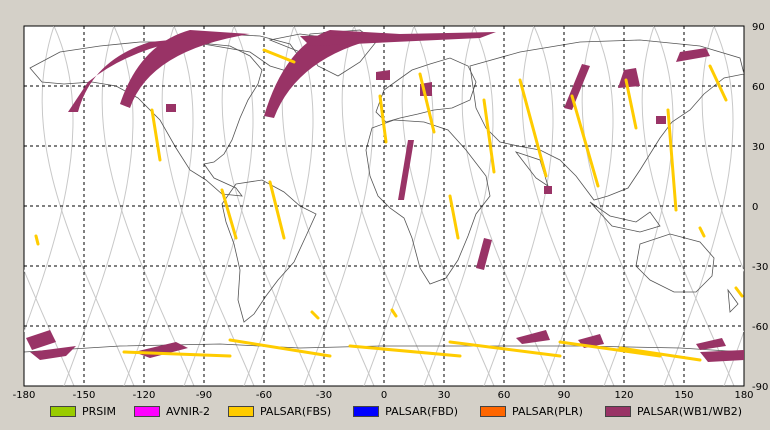 The image size is (770, 430). Describe the element at coordinates (324, 395) in the screenshot. I see `longitude-tick-label: -30` at that location.